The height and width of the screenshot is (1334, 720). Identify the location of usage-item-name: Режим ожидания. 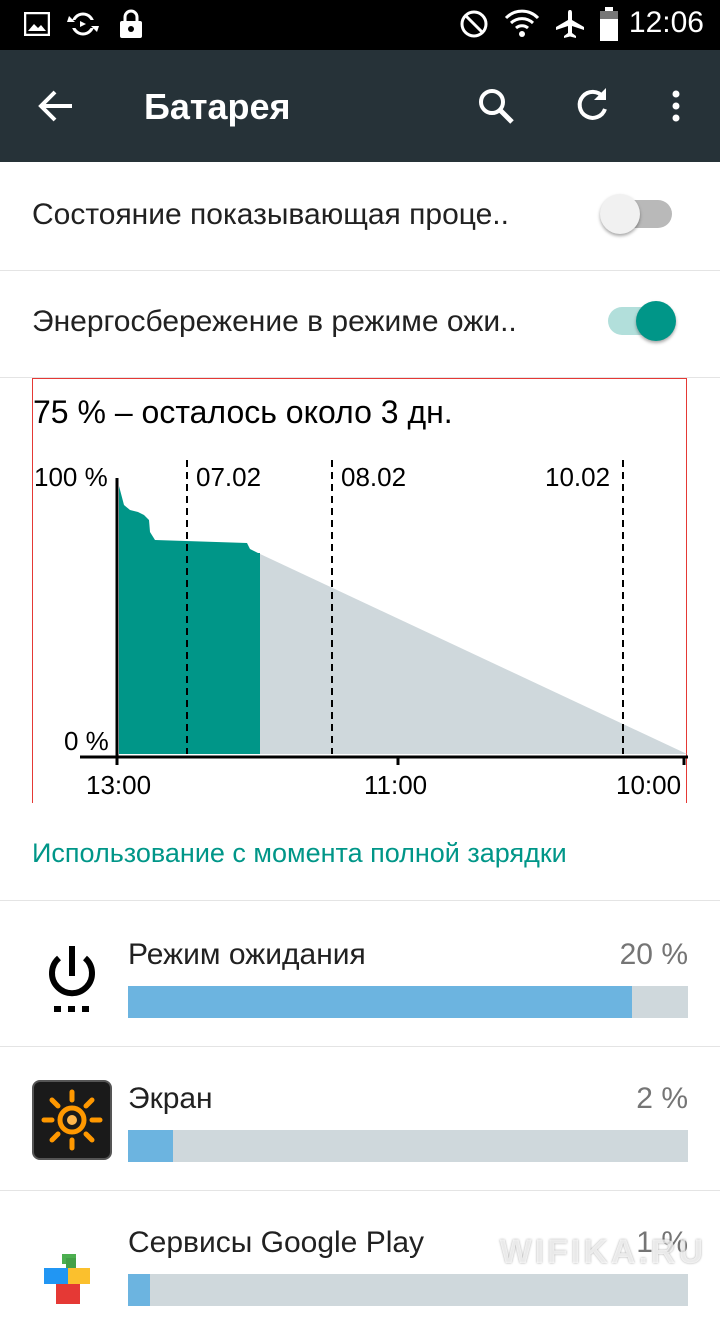
(247, 954).